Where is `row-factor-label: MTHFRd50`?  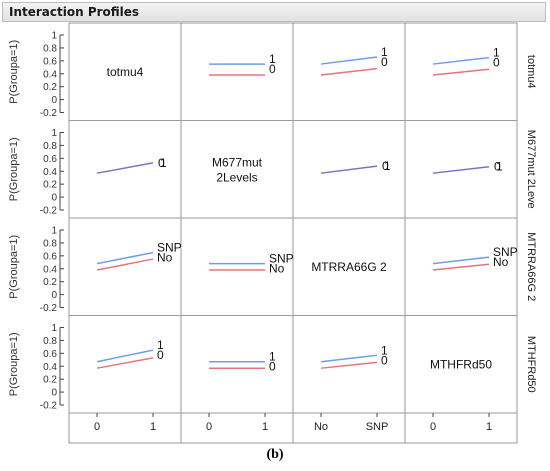 row-factor-label: MTHFRd50 is located at coordinates (531, 364).